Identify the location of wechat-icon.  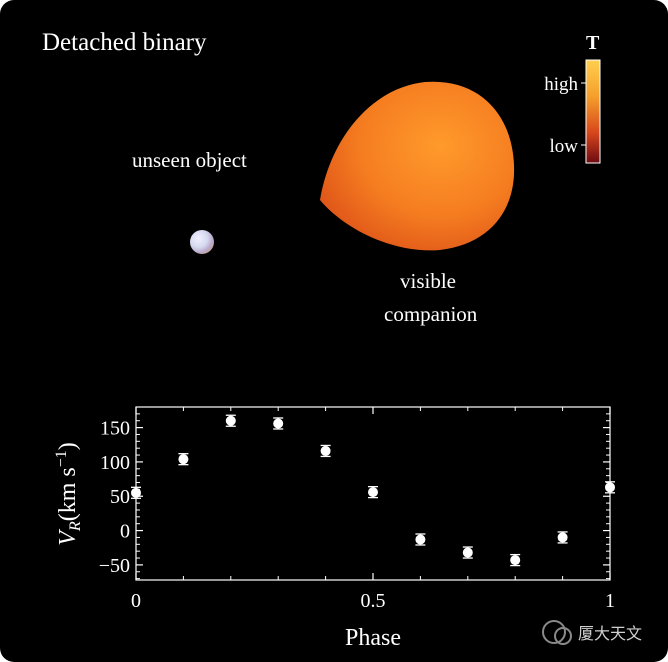
(554, 632).